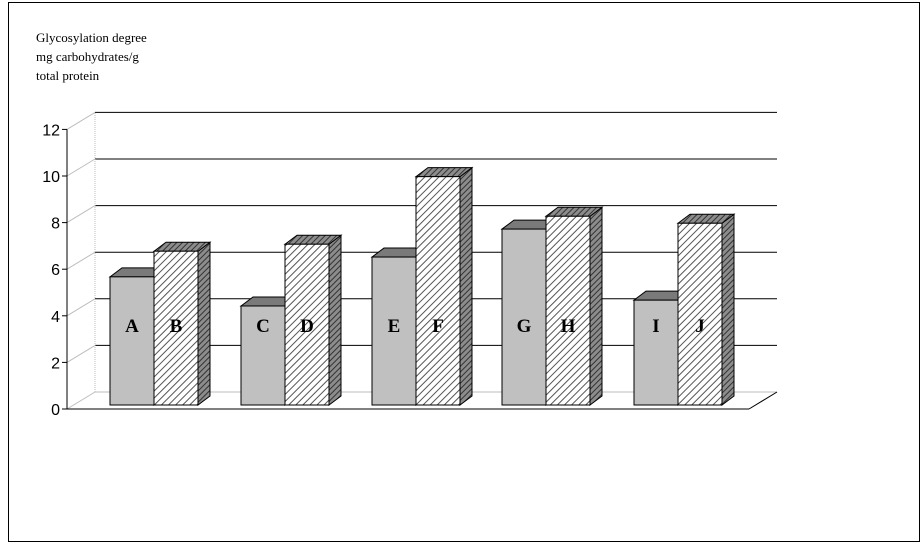  What do you see at coordinates (55, 224) in the screenshot?
I see `y-tick-label: 8` at bounding box center [55, 224].